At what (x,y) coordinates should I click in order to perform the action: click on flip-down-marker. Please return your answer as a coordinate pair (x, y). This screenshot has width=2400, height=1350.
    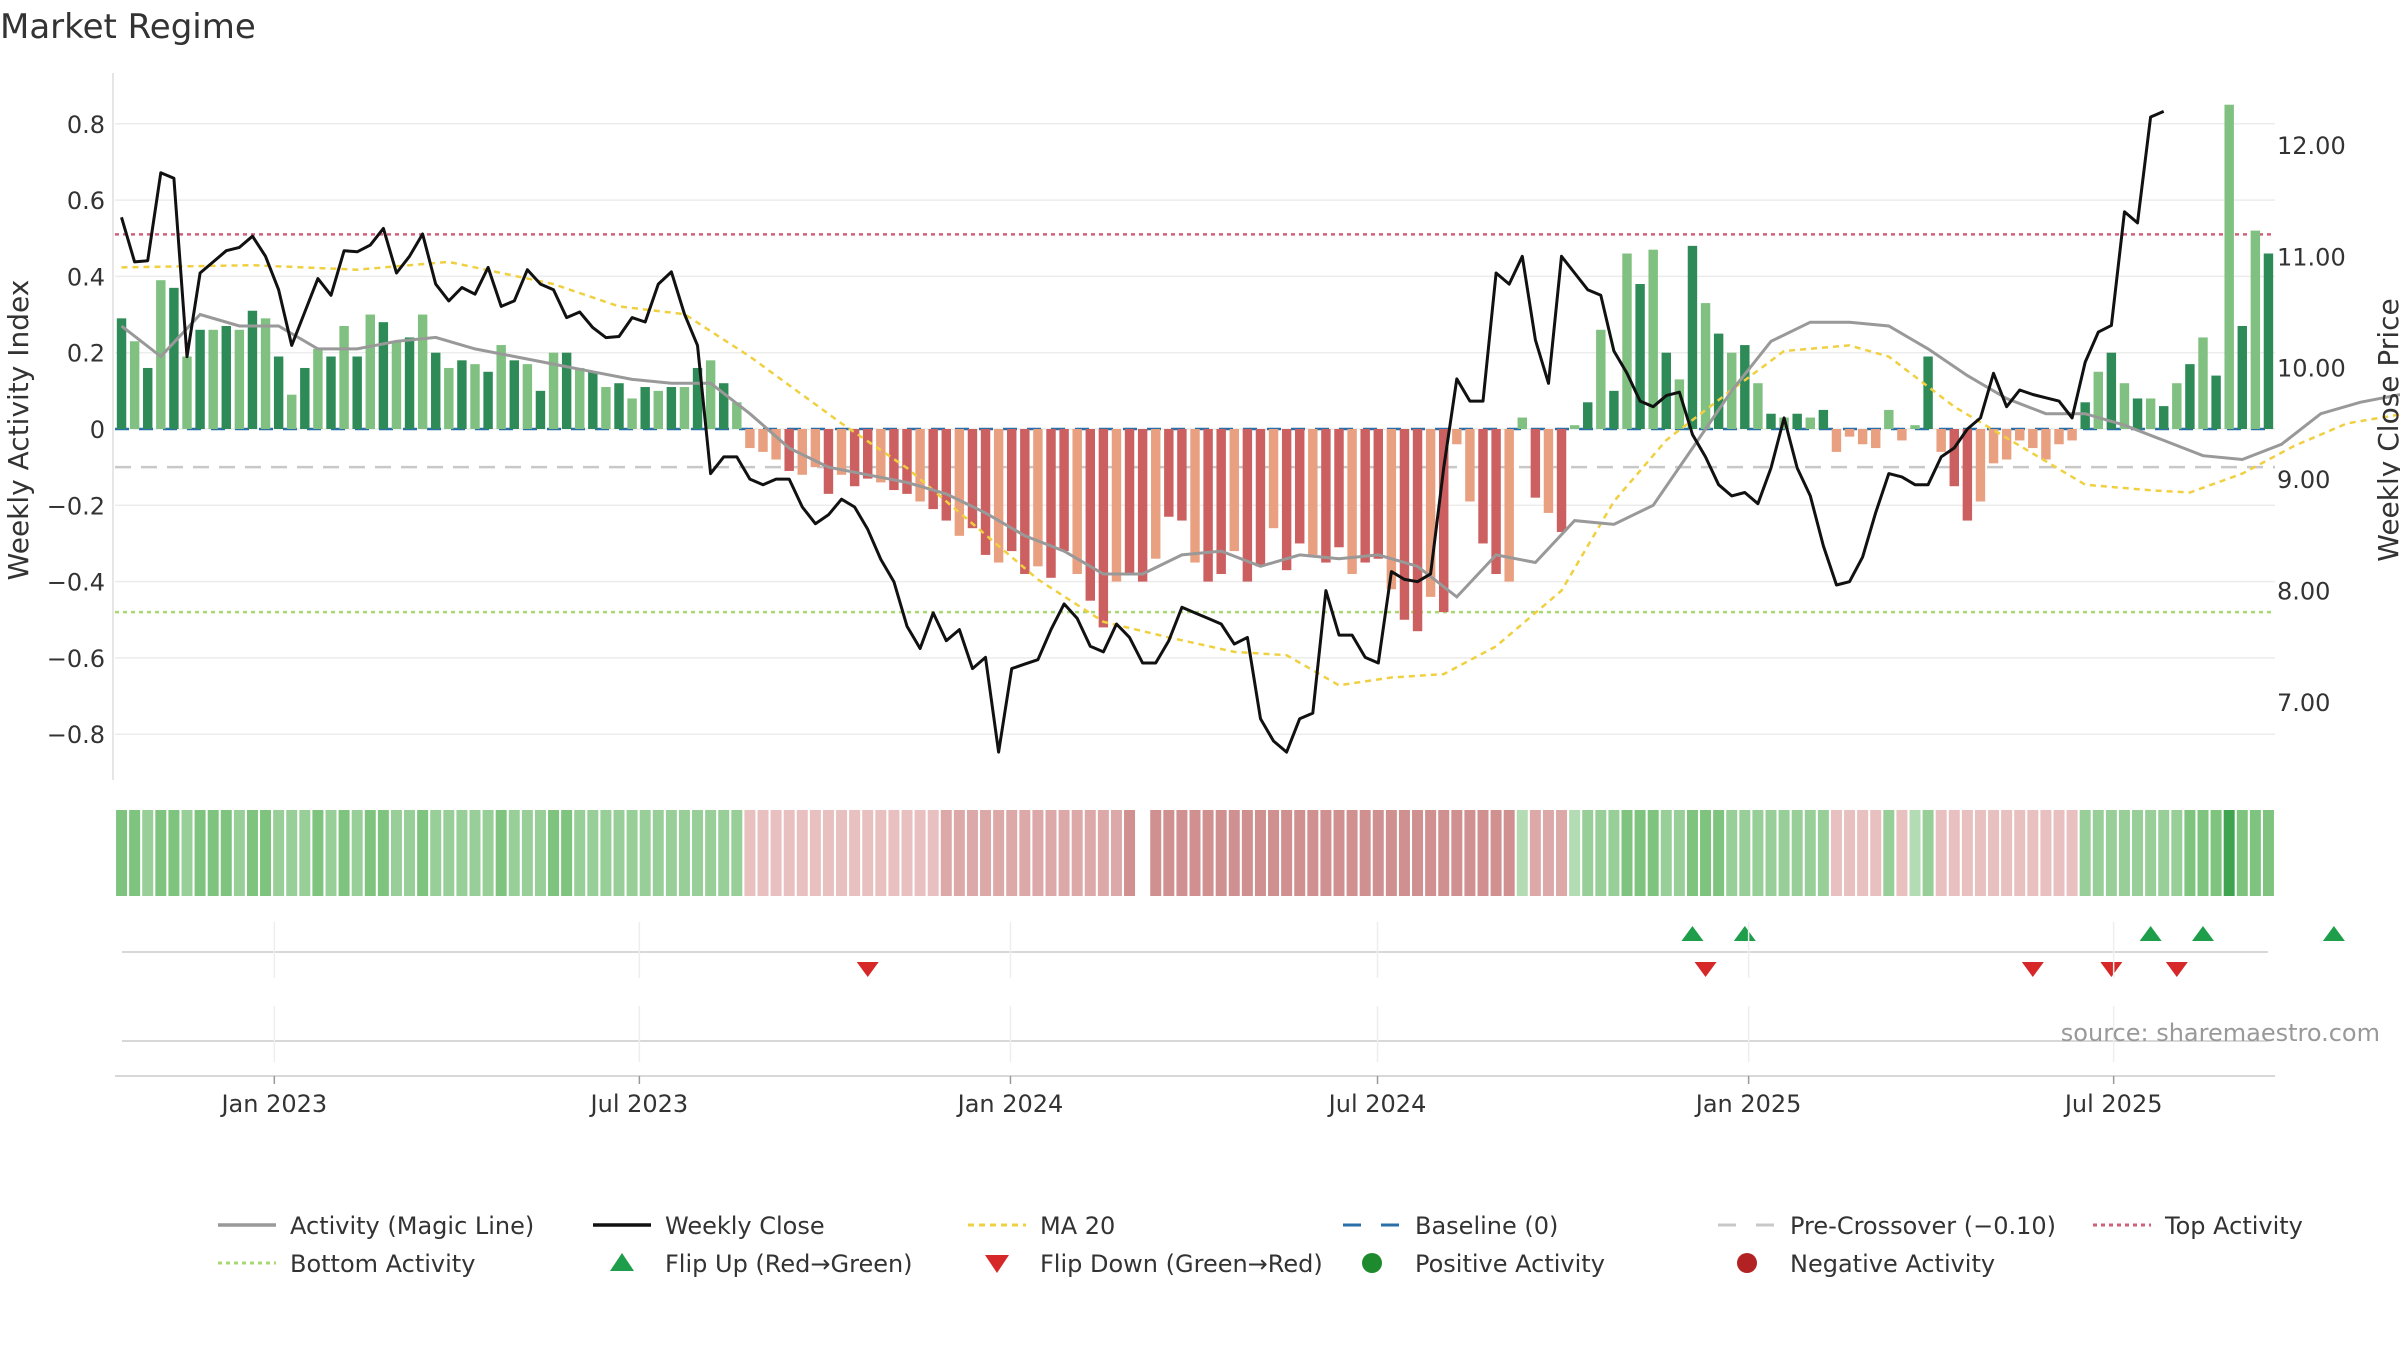
    Looking at the image, I should click on (867, 969).